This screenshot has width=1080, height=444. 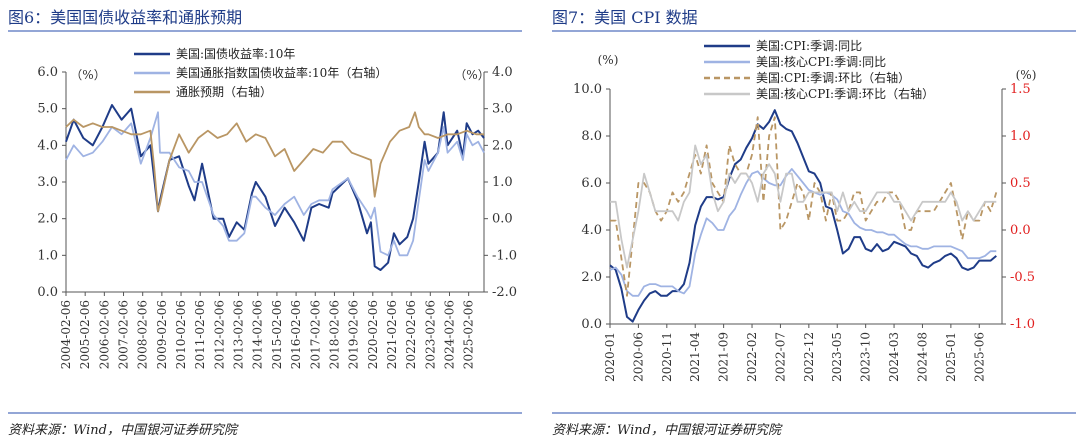 What do you see at coordinates (47, 109) in the screenshot?
I see `left-y-tick-label: 5.0` at bounding box center [47, 109].